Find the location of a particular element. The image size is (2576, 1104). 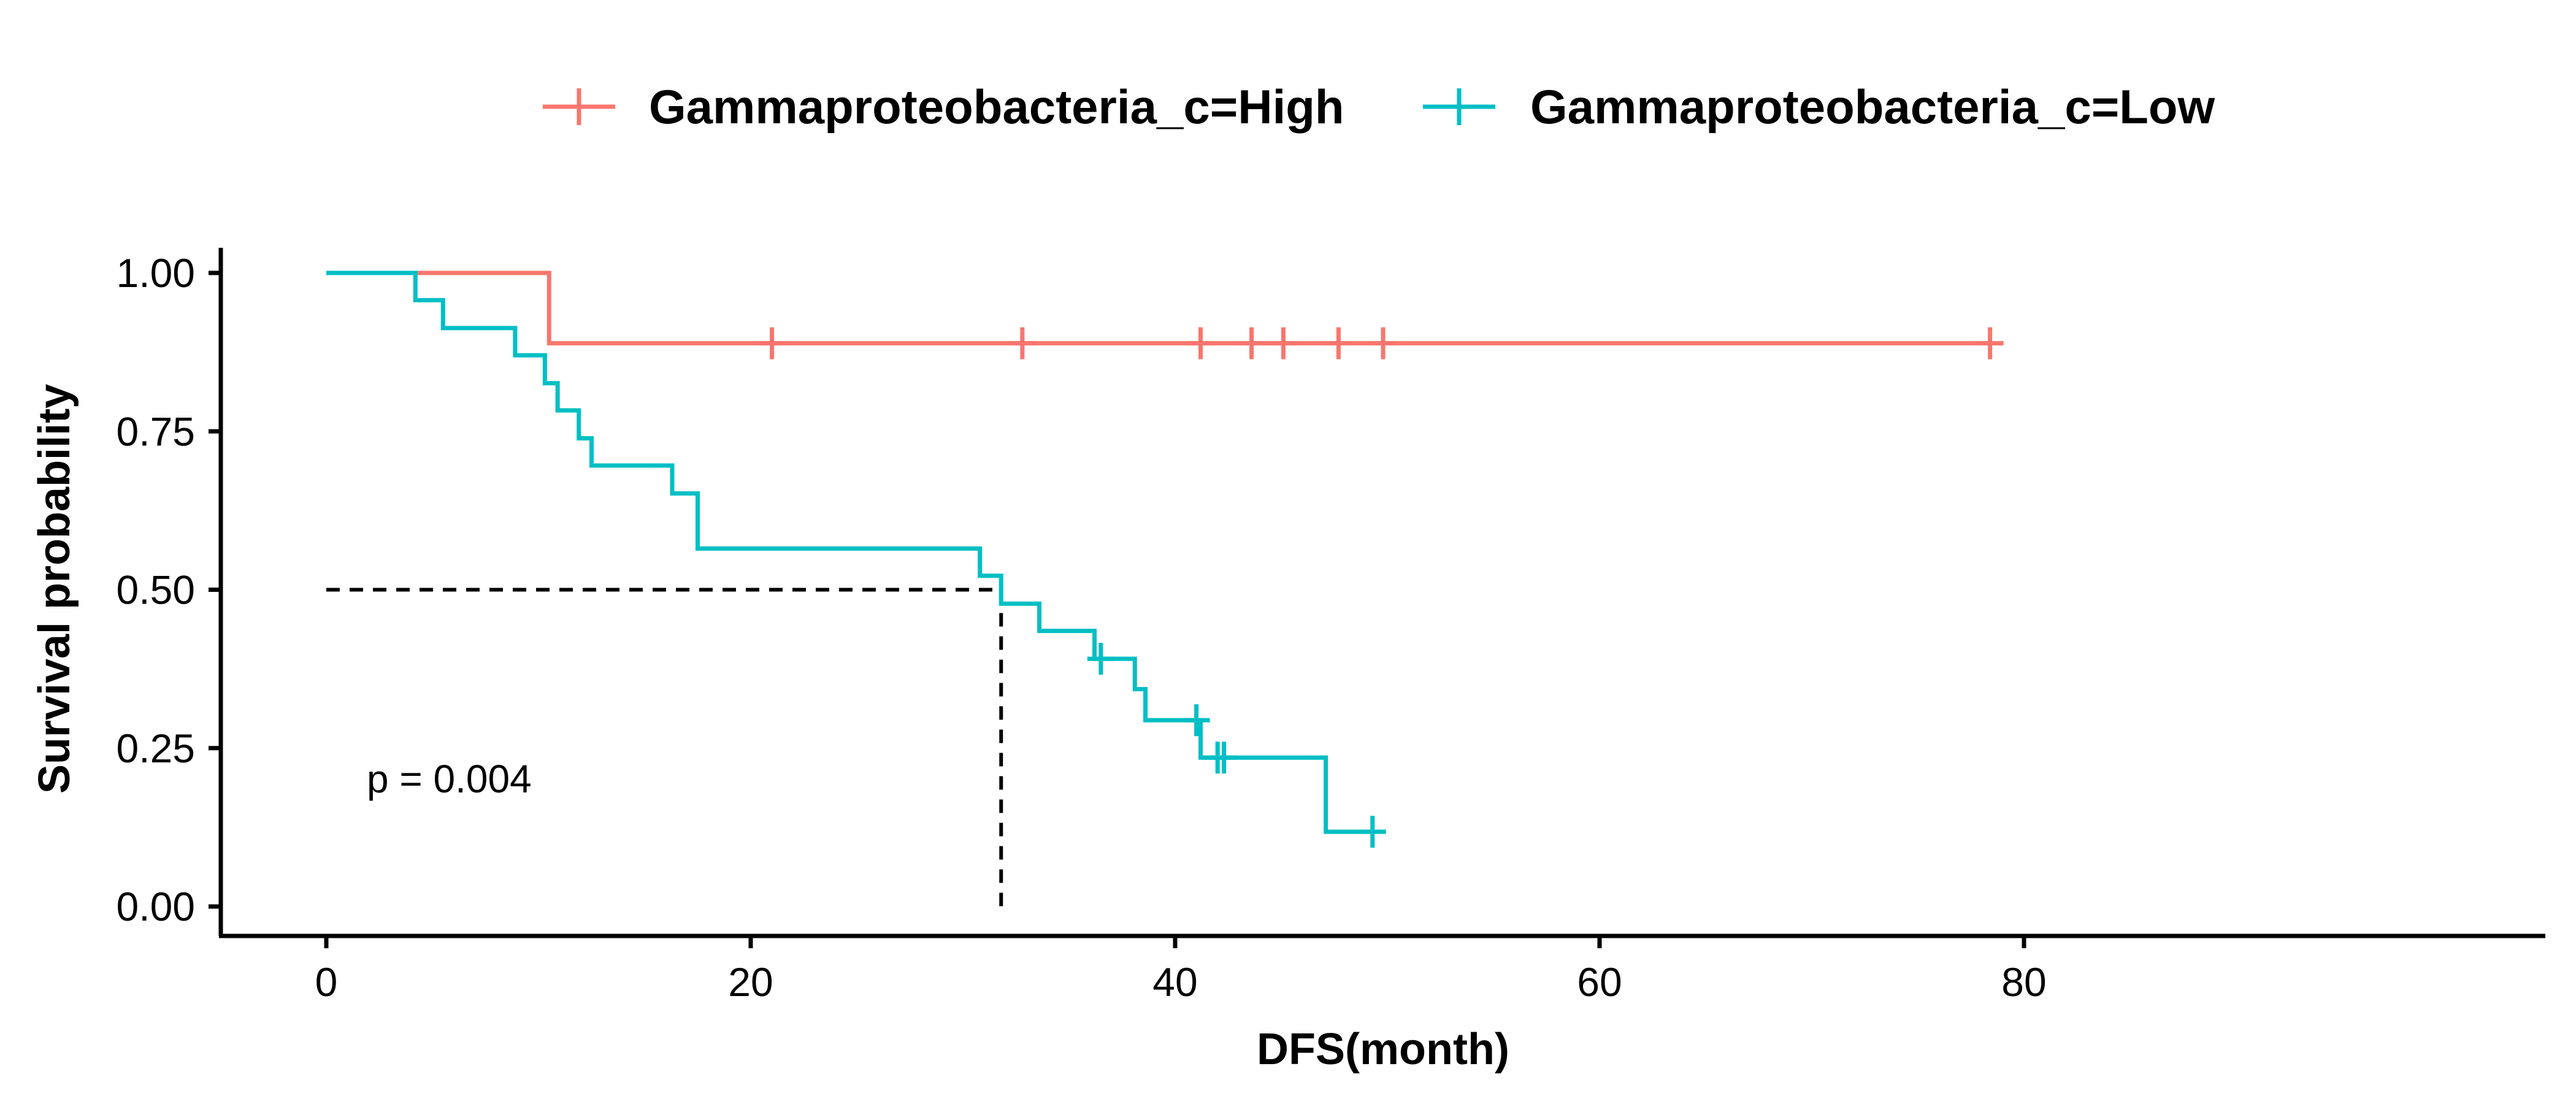

legend-item-high: Gammaproteobacteria_c=High is located at coordinates (943, 107).